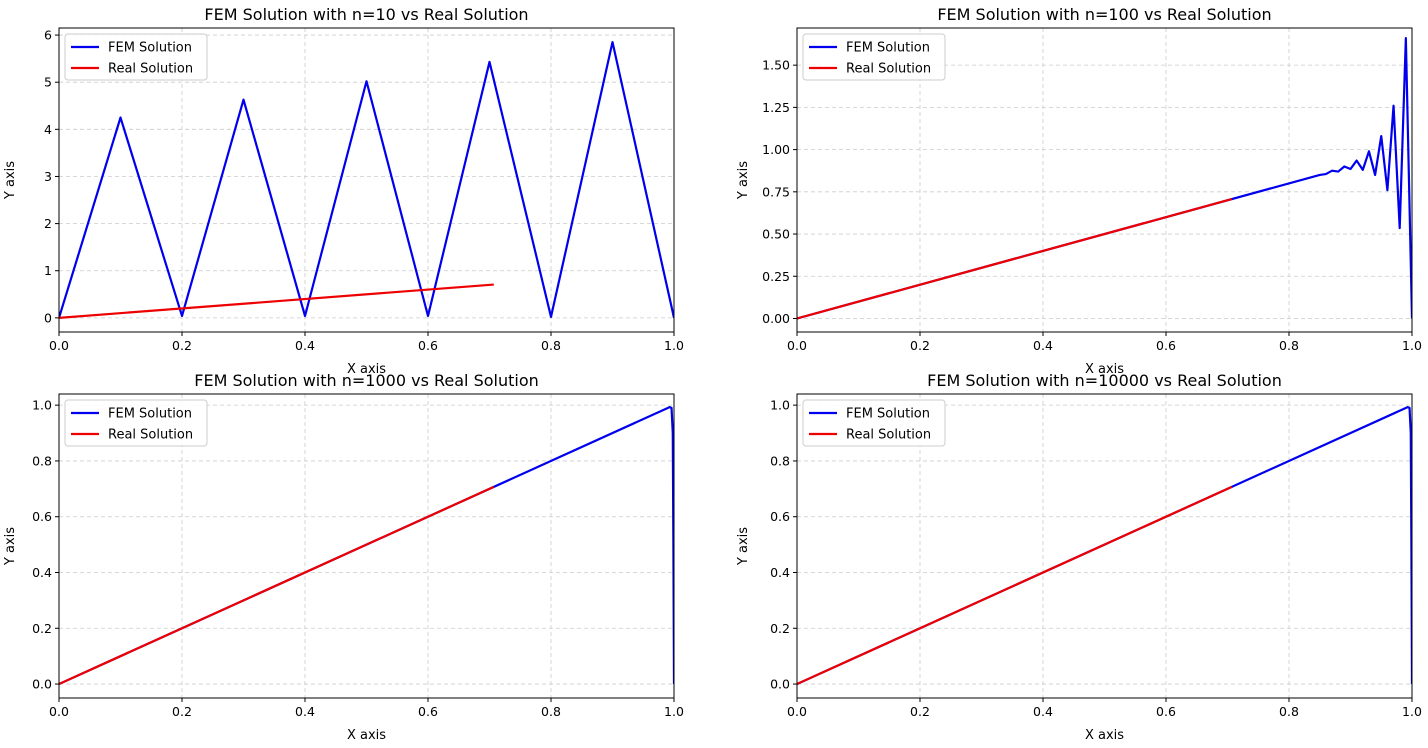 This screenshot has width=1428, height=748. Describe the element at coordinates (366, 14) in the screenshot. I see `chart-title: FEM Solution with n=10 vs Real Solution` at that location.